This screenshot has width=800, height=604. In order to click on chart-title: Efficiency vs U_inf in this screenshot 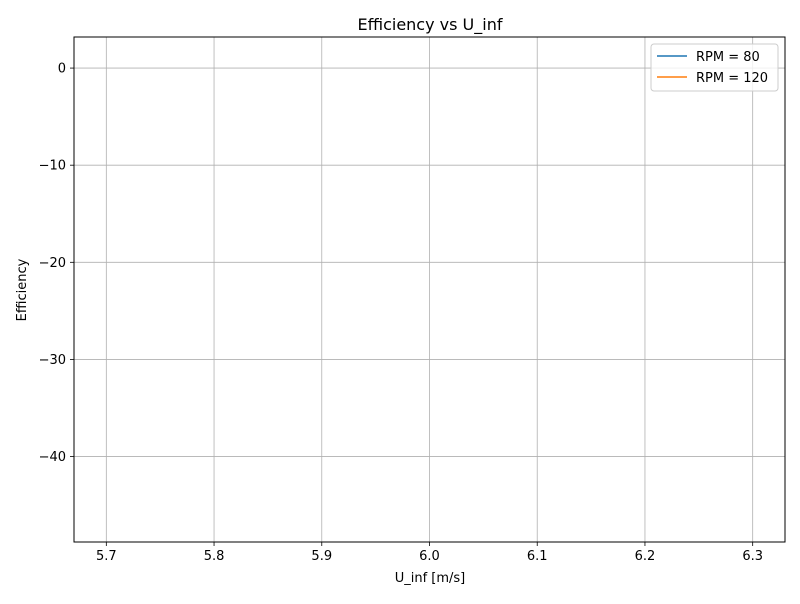, I will do `click(430, 25)`.